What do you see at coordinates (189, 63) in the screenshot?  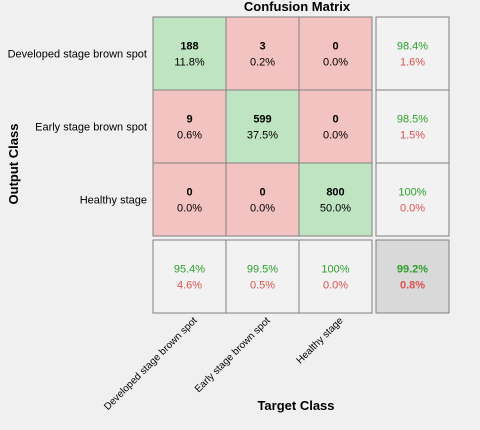 I see `cell-percent: 11.8%` at bounding box center [189, 63].